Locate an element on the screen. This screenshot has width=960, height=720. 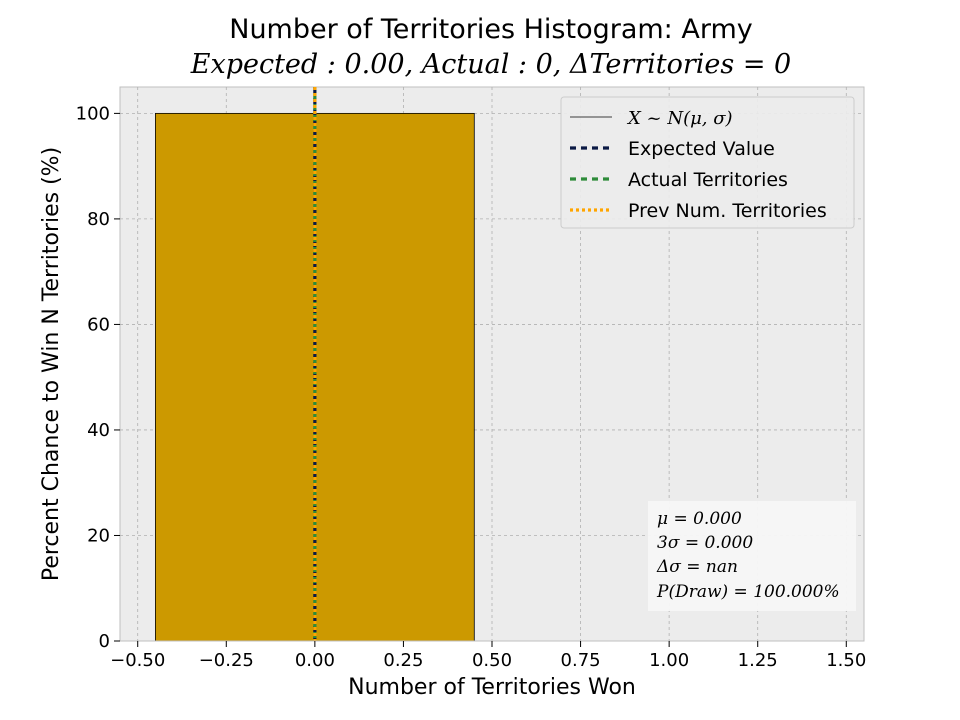
stats-box-background is located at coordinates (752, 556).